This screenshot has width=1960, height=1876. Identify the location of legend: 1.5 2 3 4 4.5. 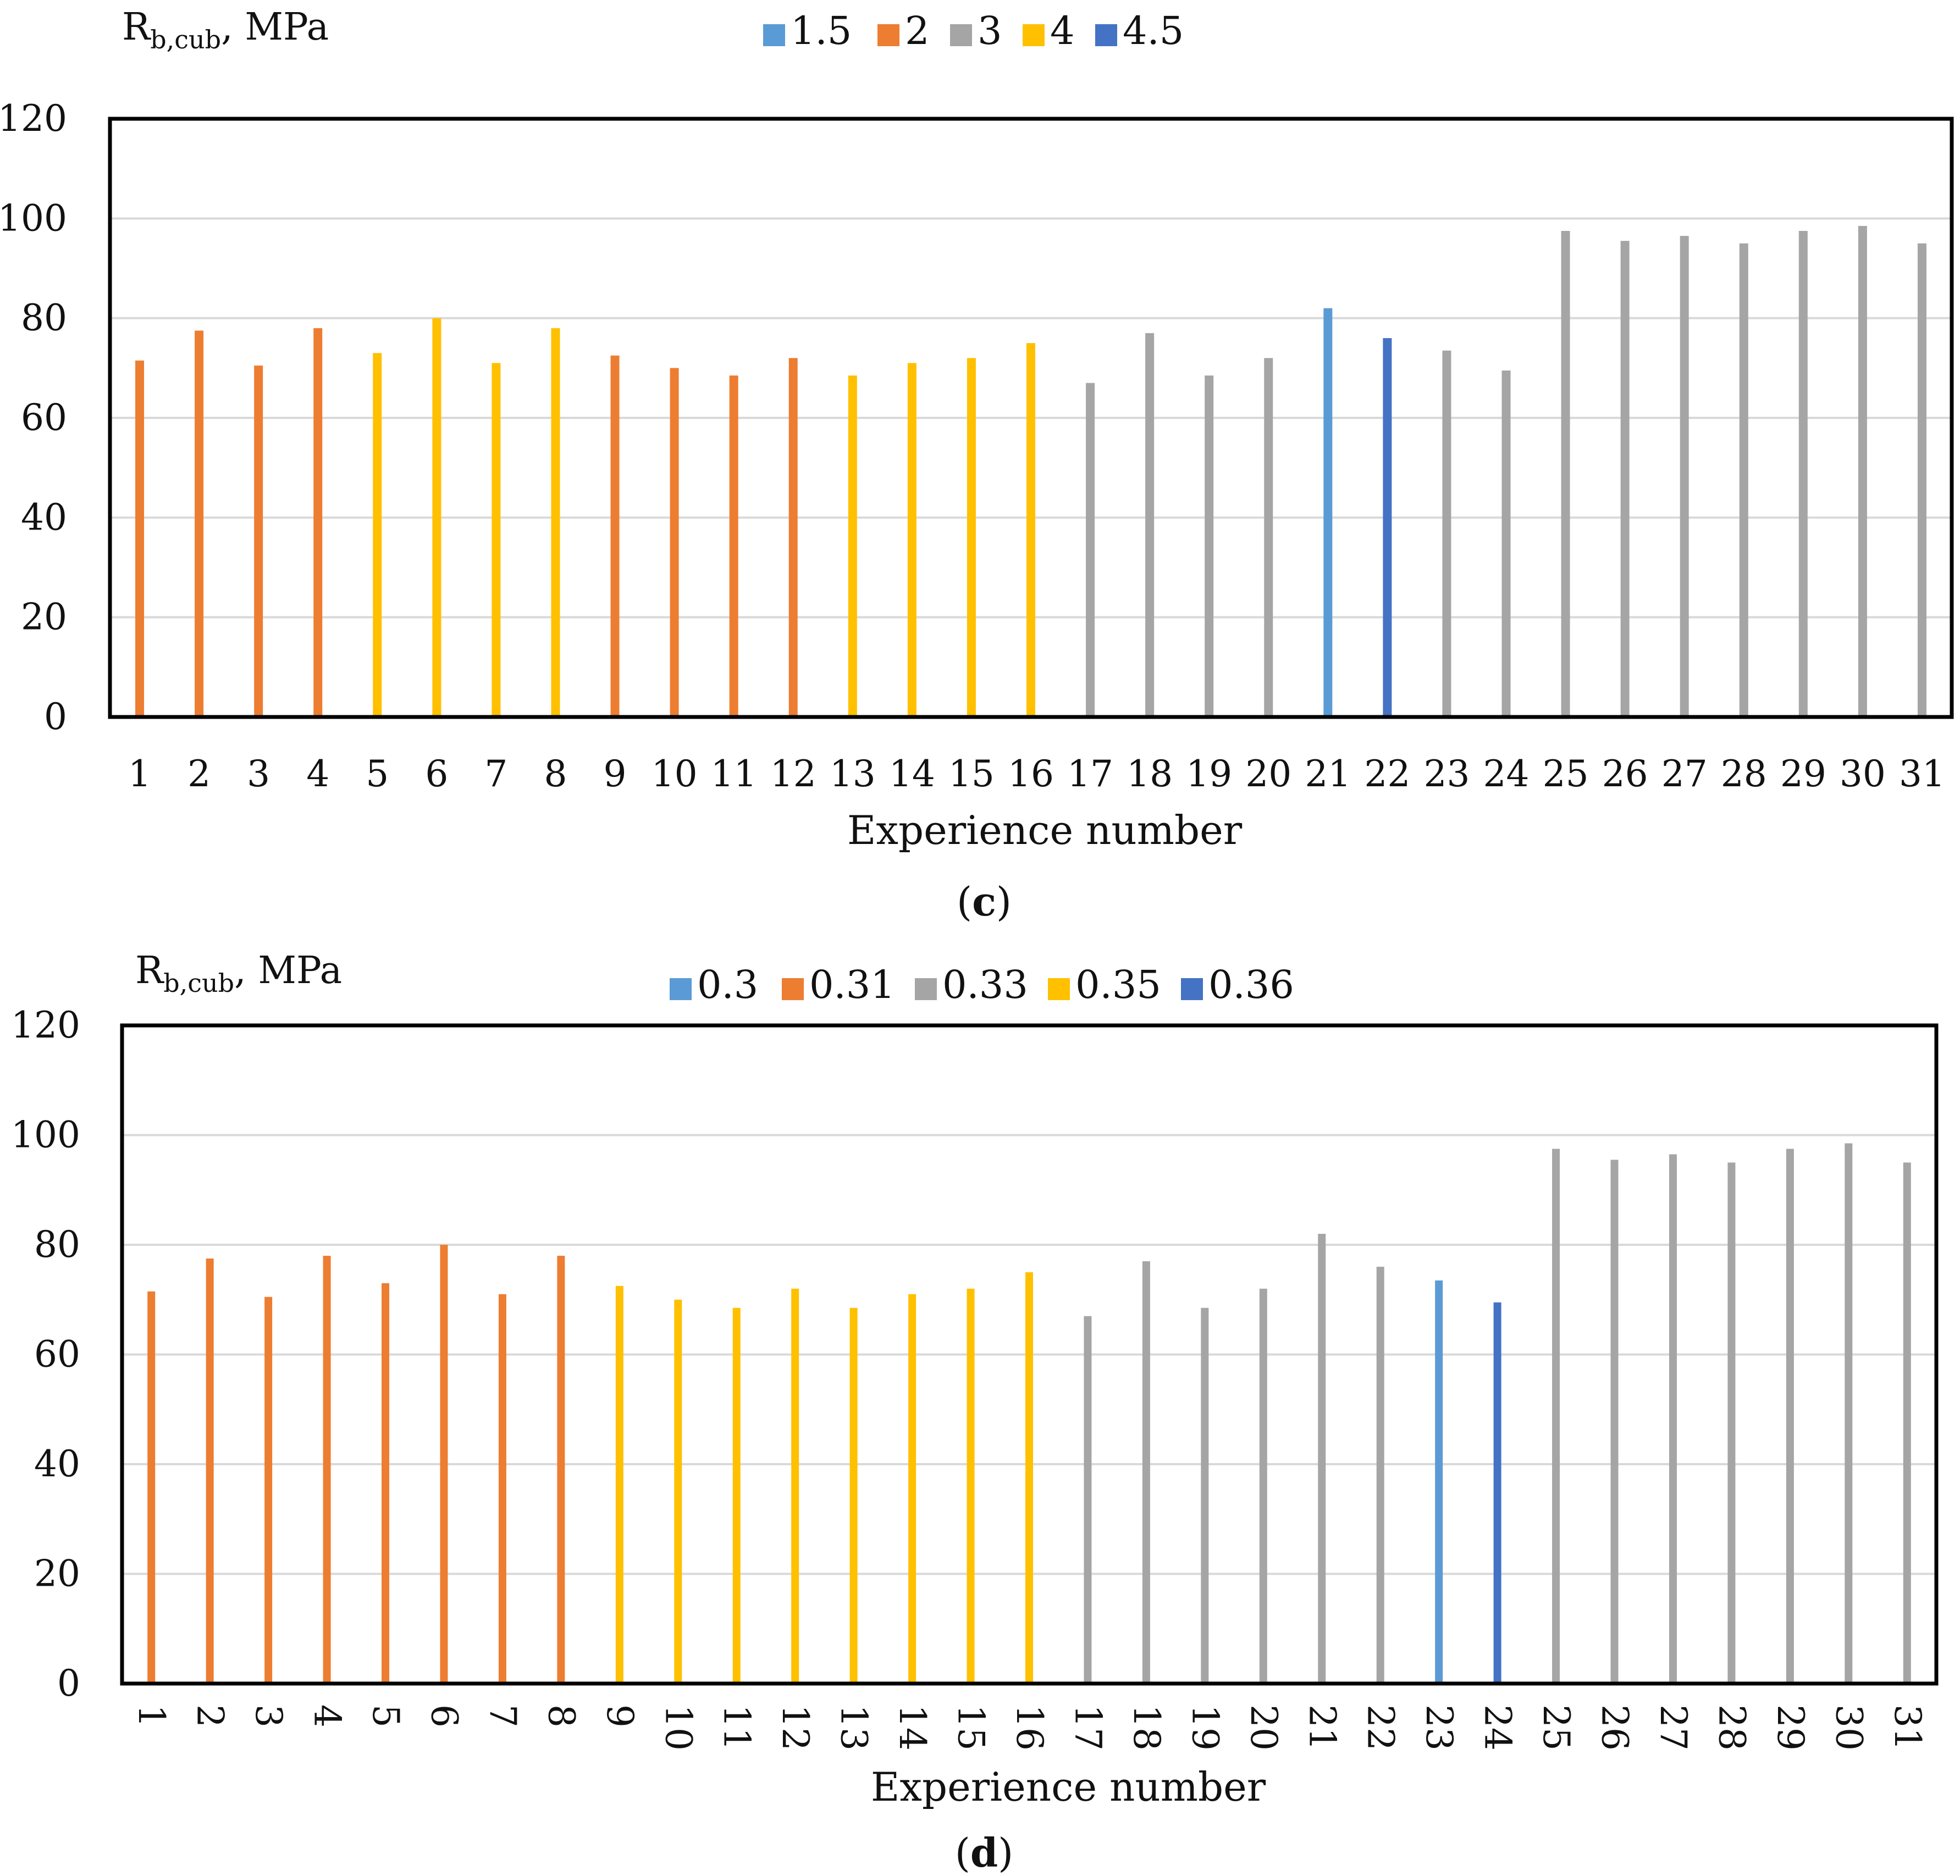
(973, 30).